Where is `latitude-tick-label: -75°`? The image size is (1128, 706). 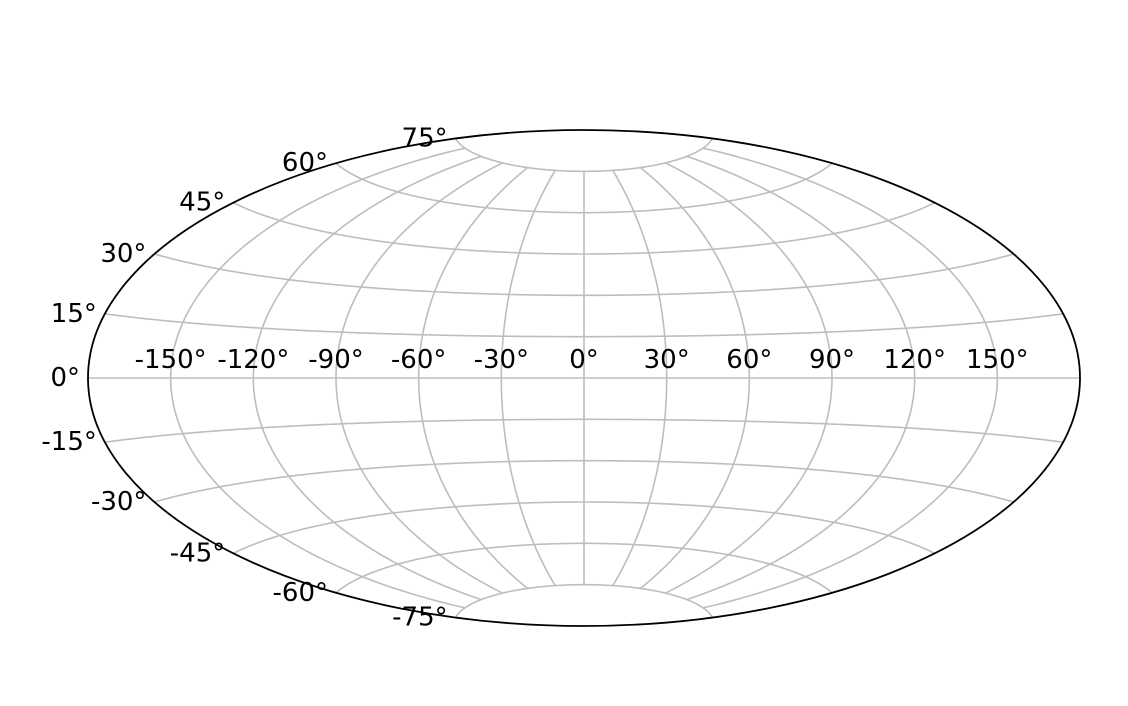 latitude-tick-label: -75° is located at coordinates (419, 618).